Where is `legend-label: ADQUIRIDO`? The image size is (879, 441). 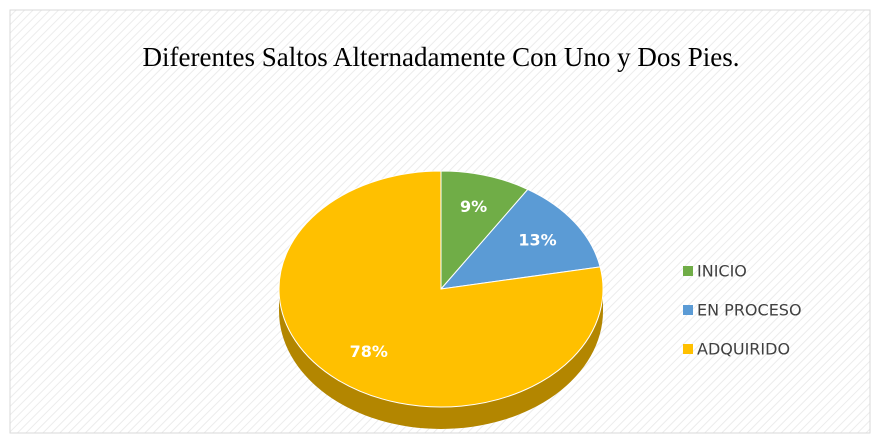
legend-label: ADQUIRIDO is located at coordinates (743, 349).